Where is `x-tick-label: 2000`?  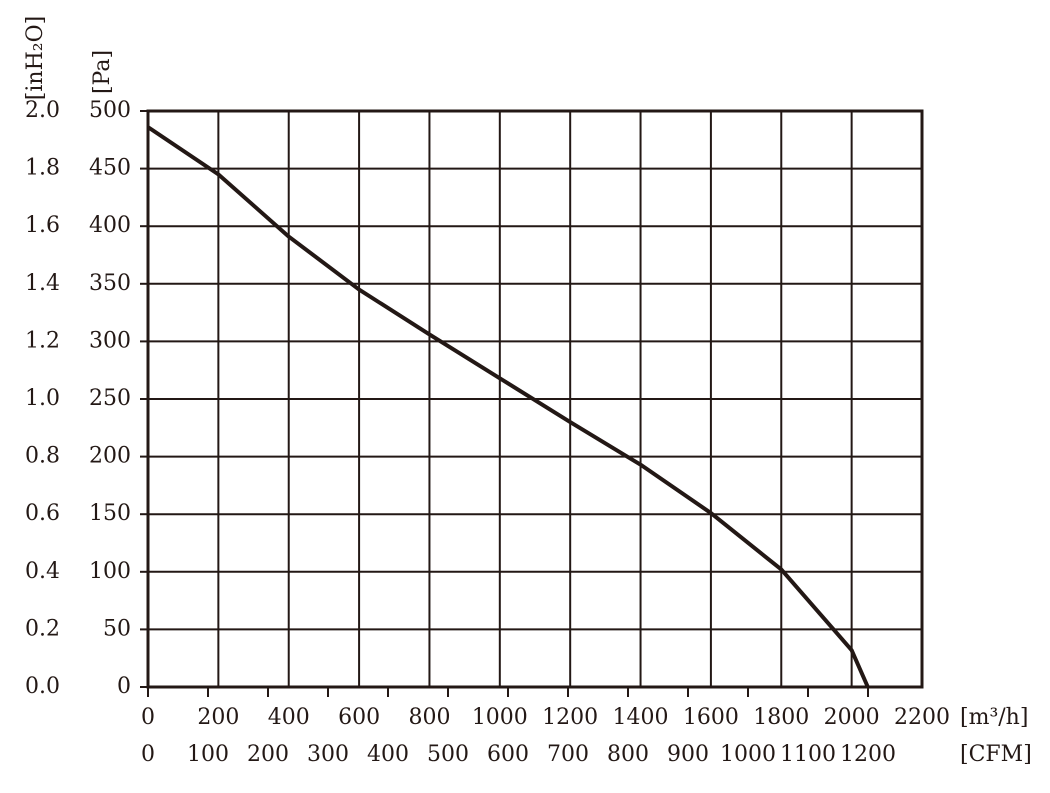 x-tick-label: 2000 is located at coordinates (852, 717).